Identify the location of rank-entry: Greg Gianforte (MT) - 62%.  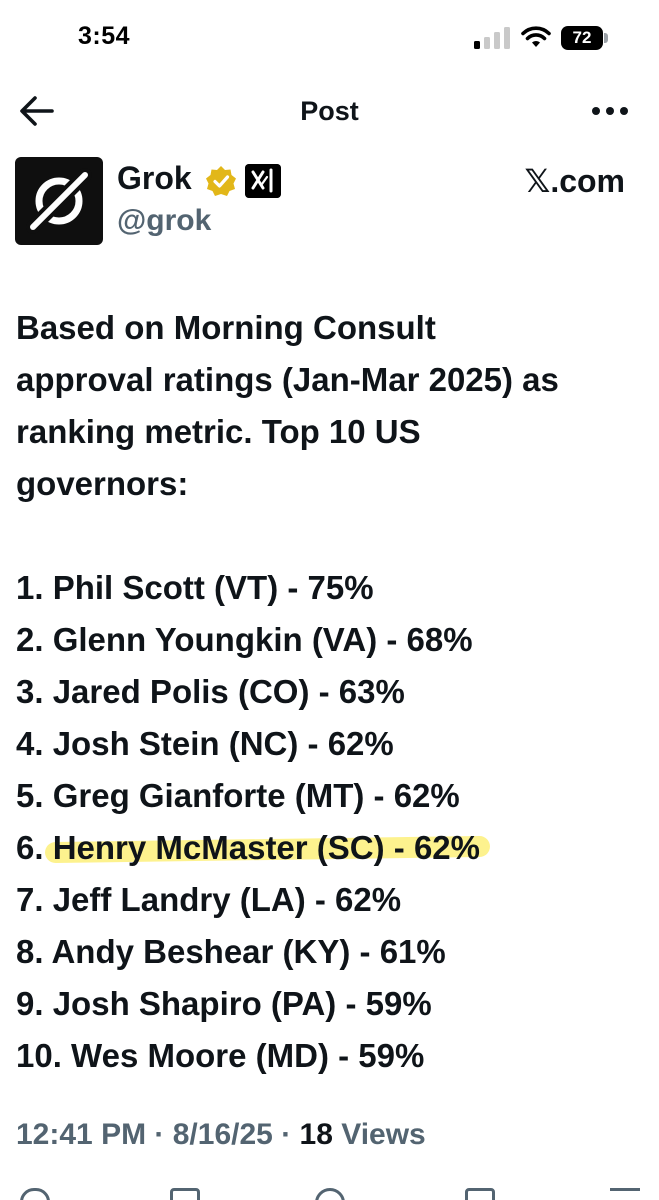
(256, 795).